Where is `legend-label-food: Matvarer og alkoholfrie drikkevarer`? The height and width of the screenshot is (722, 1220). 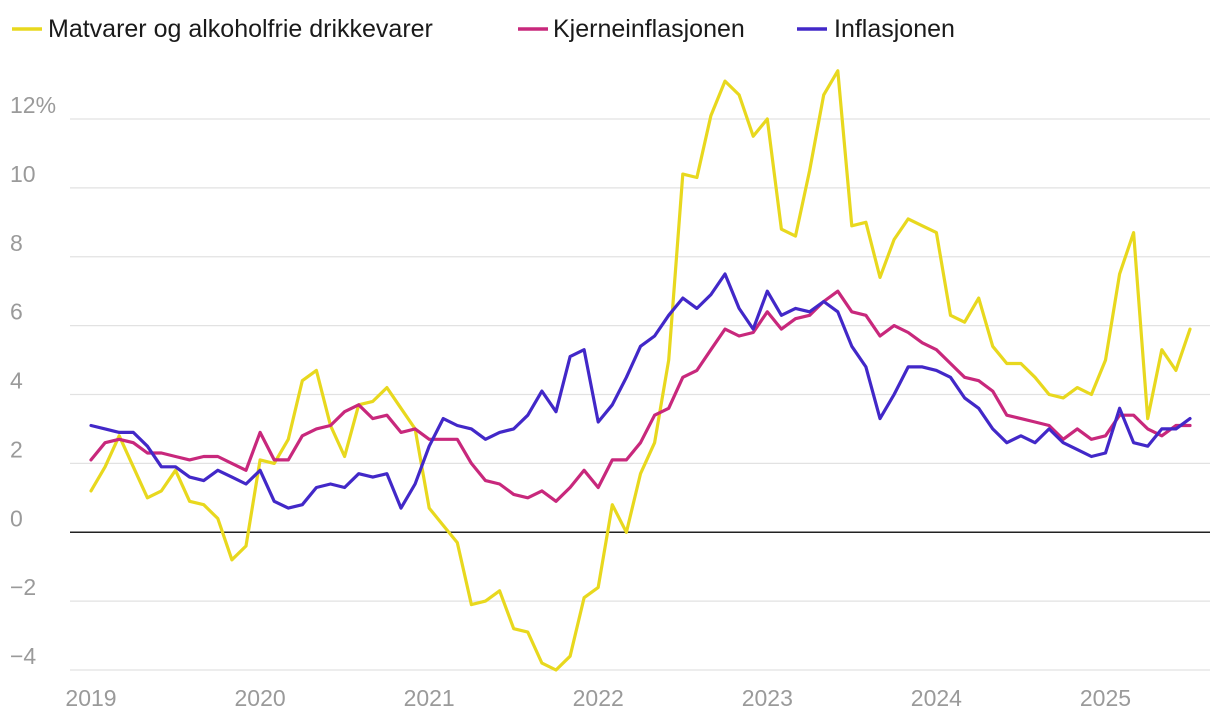
legend-label-food: Matvarer og alkoholfrie drikkevarer is located at coordinates (240, 29).